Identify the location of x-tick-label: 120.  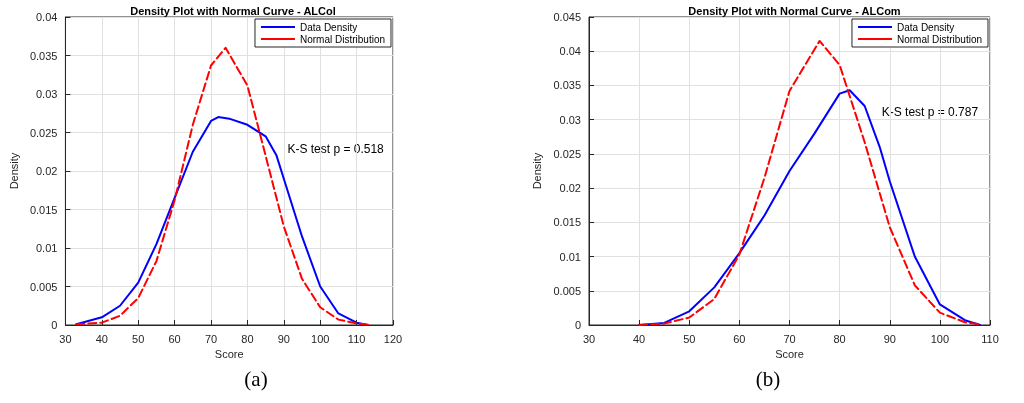
(393, 338).